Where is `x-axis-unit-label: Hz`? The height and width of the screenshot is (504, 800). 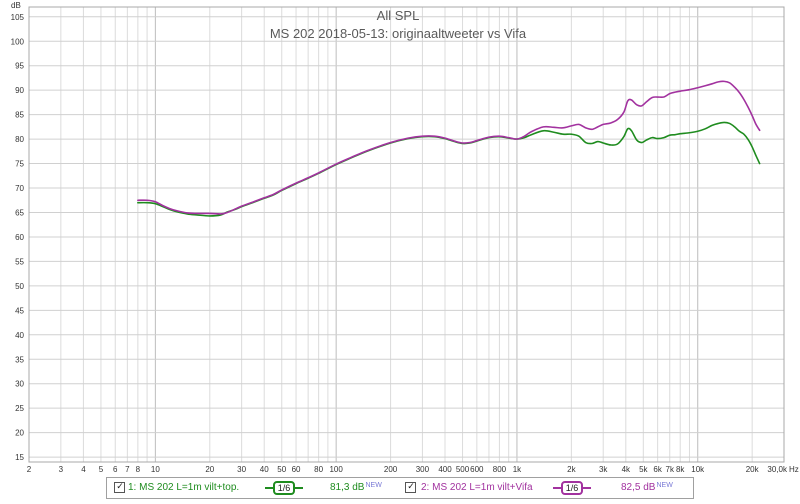
x-axis-unit-label: Hz is located at coordinates (794, 469).